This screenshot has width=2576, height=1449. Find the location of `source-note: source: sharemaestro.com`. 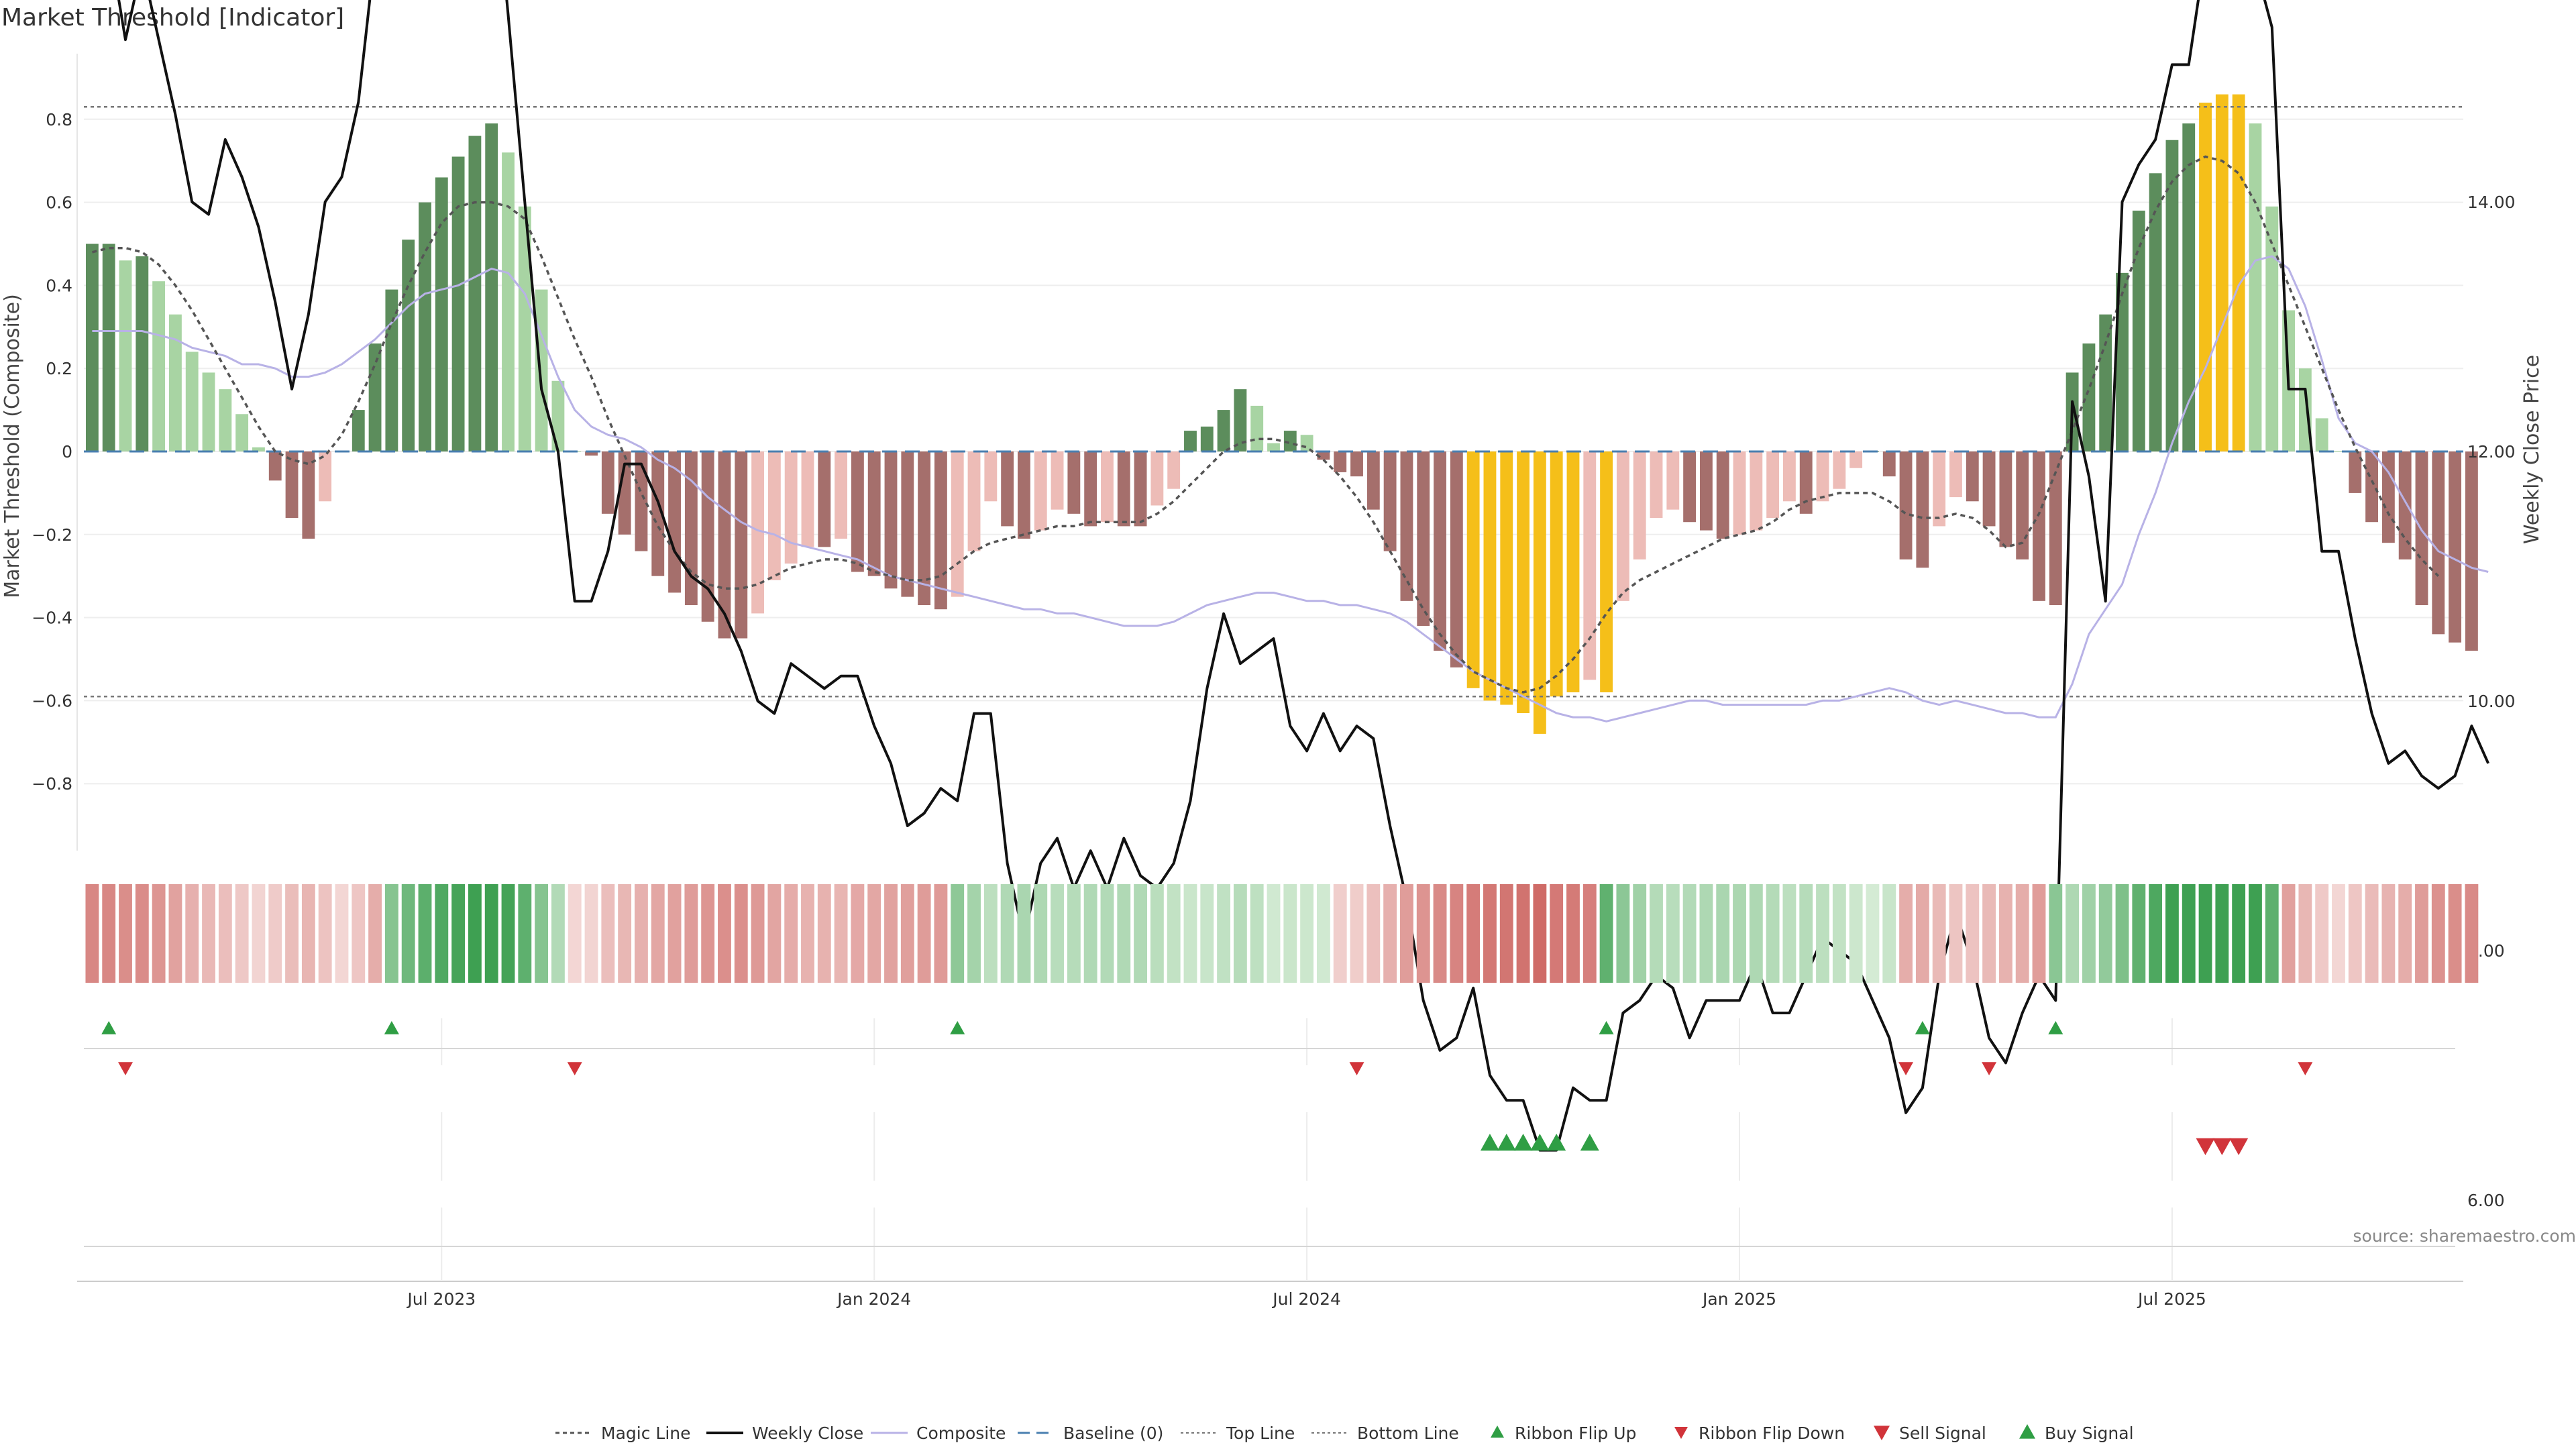

source-note: source: sharemaestro.com is located at coordinates (2464, 1236).